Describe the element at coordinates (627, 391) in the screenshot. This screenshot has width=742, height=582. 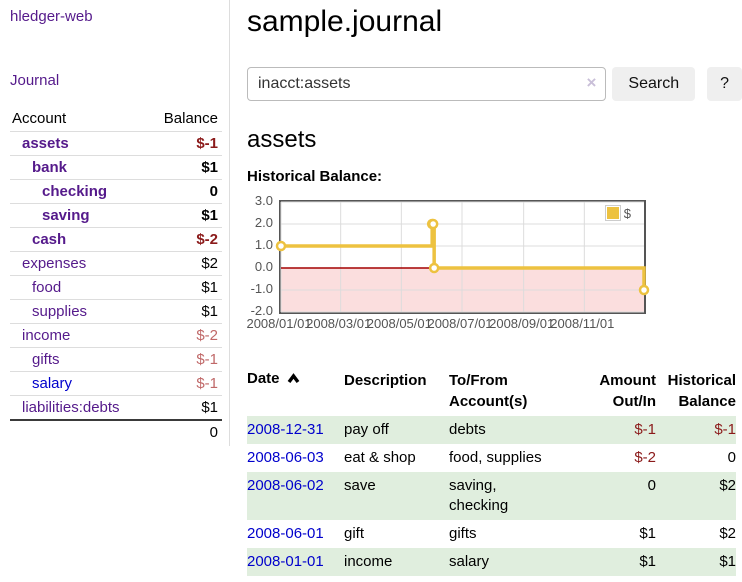
I see `amount-column-header: Amount Out/In` at that location.